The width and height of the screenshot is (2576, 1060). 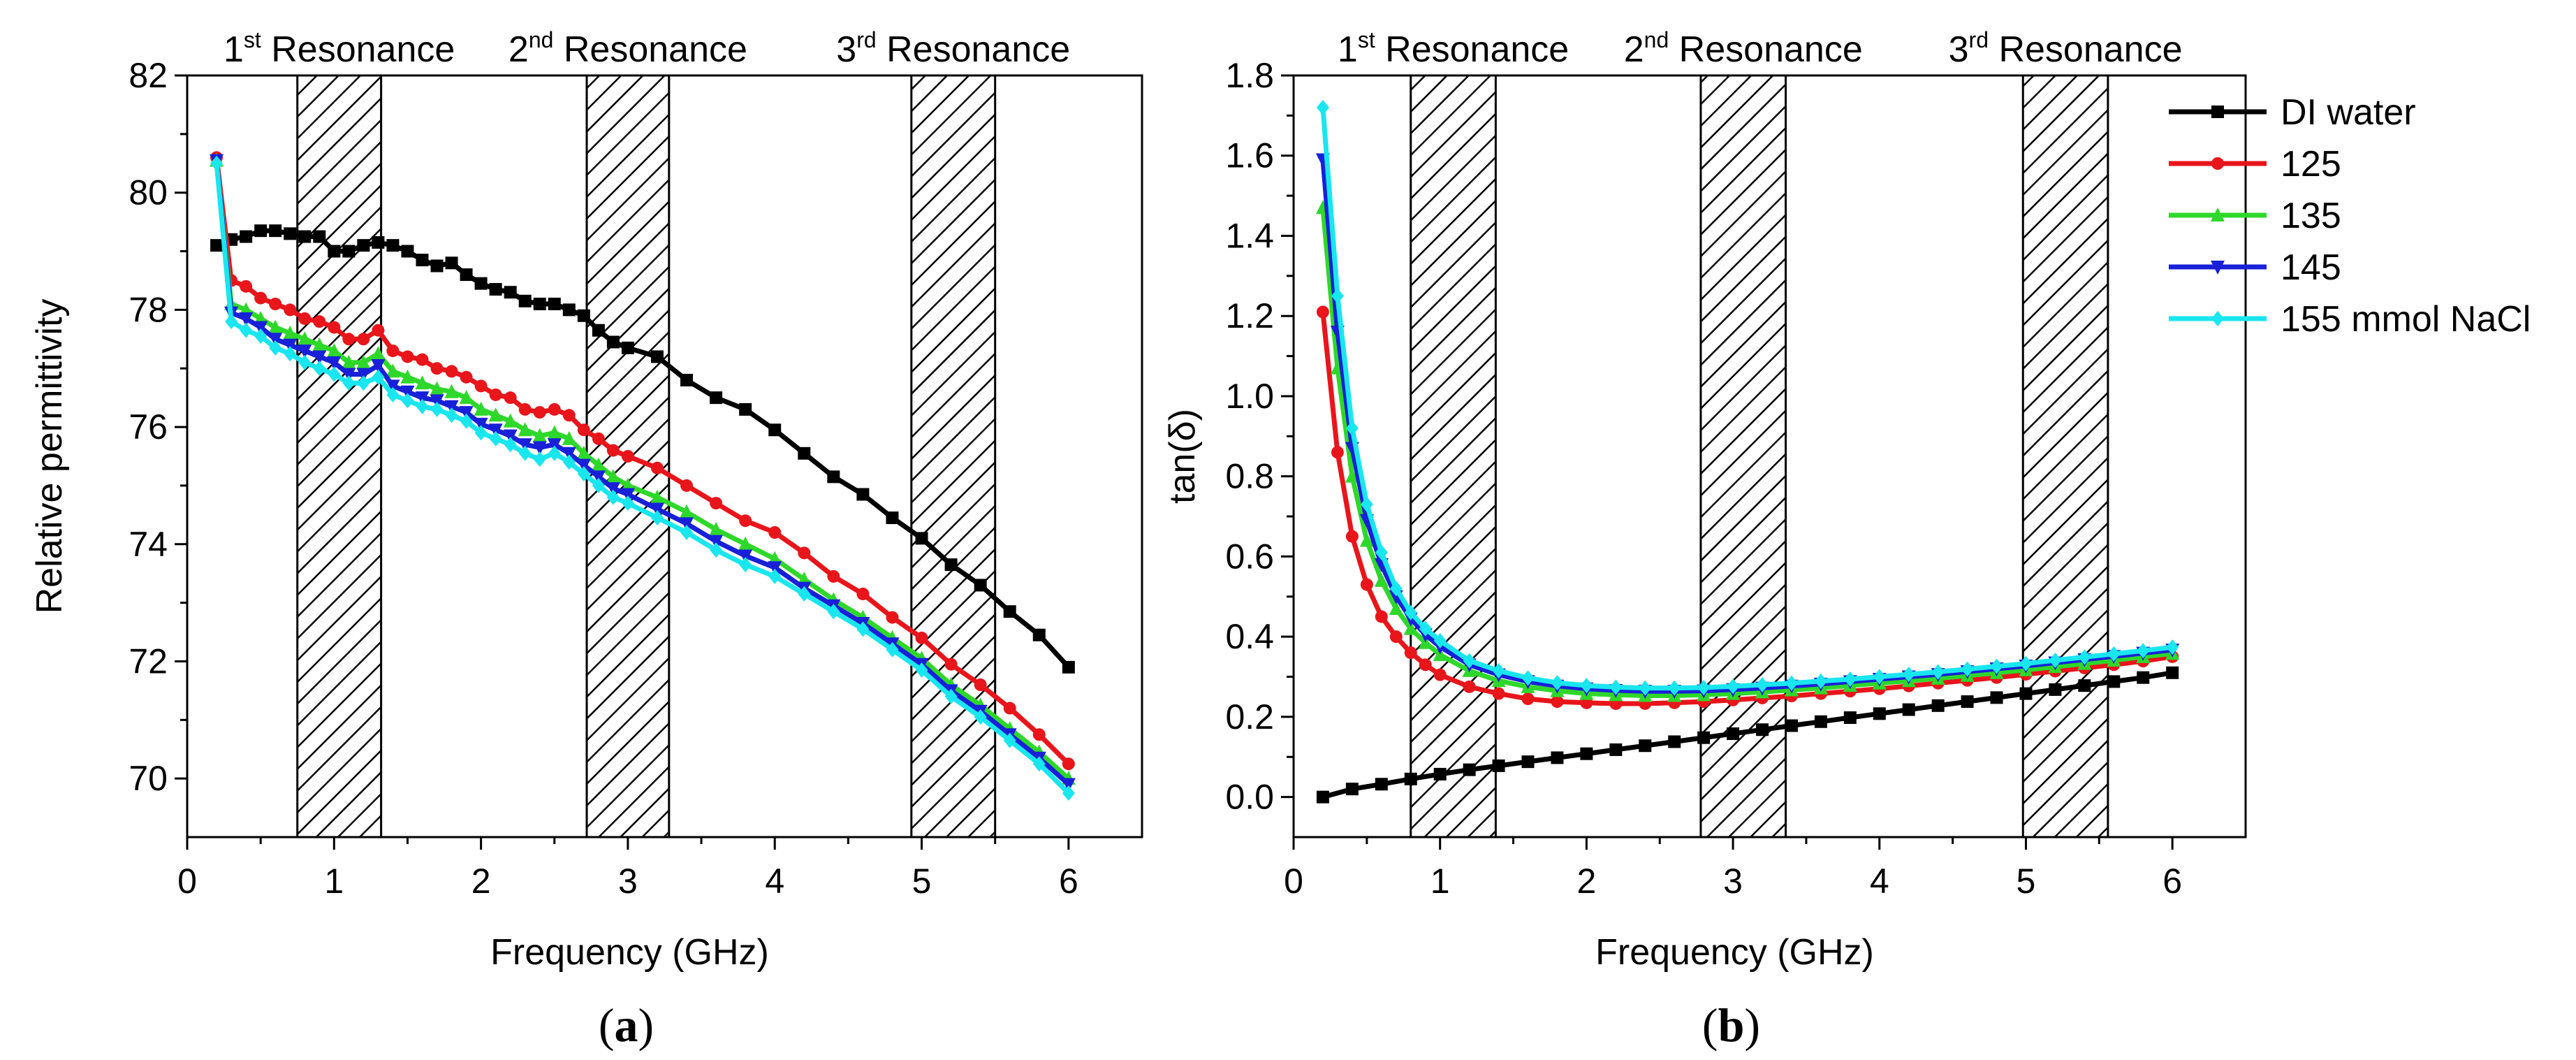 What do you see at coordinates (1366, 39) in the screenshot?
I see `resonance-ordinal-suffix: st` at bounding box center [1366, 39].